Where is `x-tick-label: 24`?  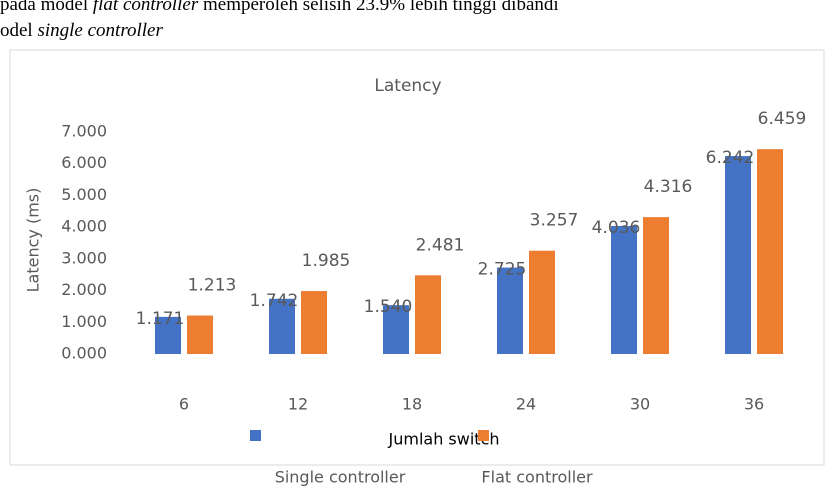
x-tick-label: 24 is located at coordinates (526, 404).